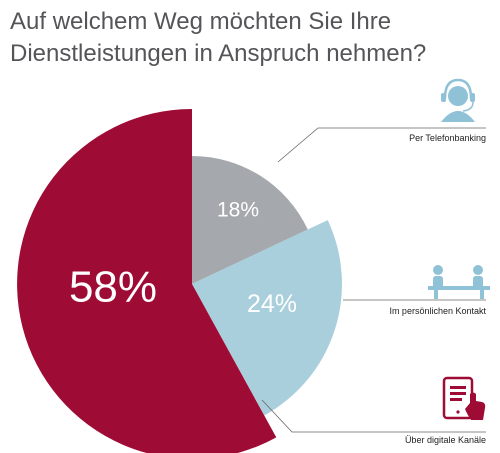 The image size is (500, 453). Describe the element at coordinates (447, 138) in the screenshot. I see `legend-label-telefonbanking: Per Telefonbanking` at that location.